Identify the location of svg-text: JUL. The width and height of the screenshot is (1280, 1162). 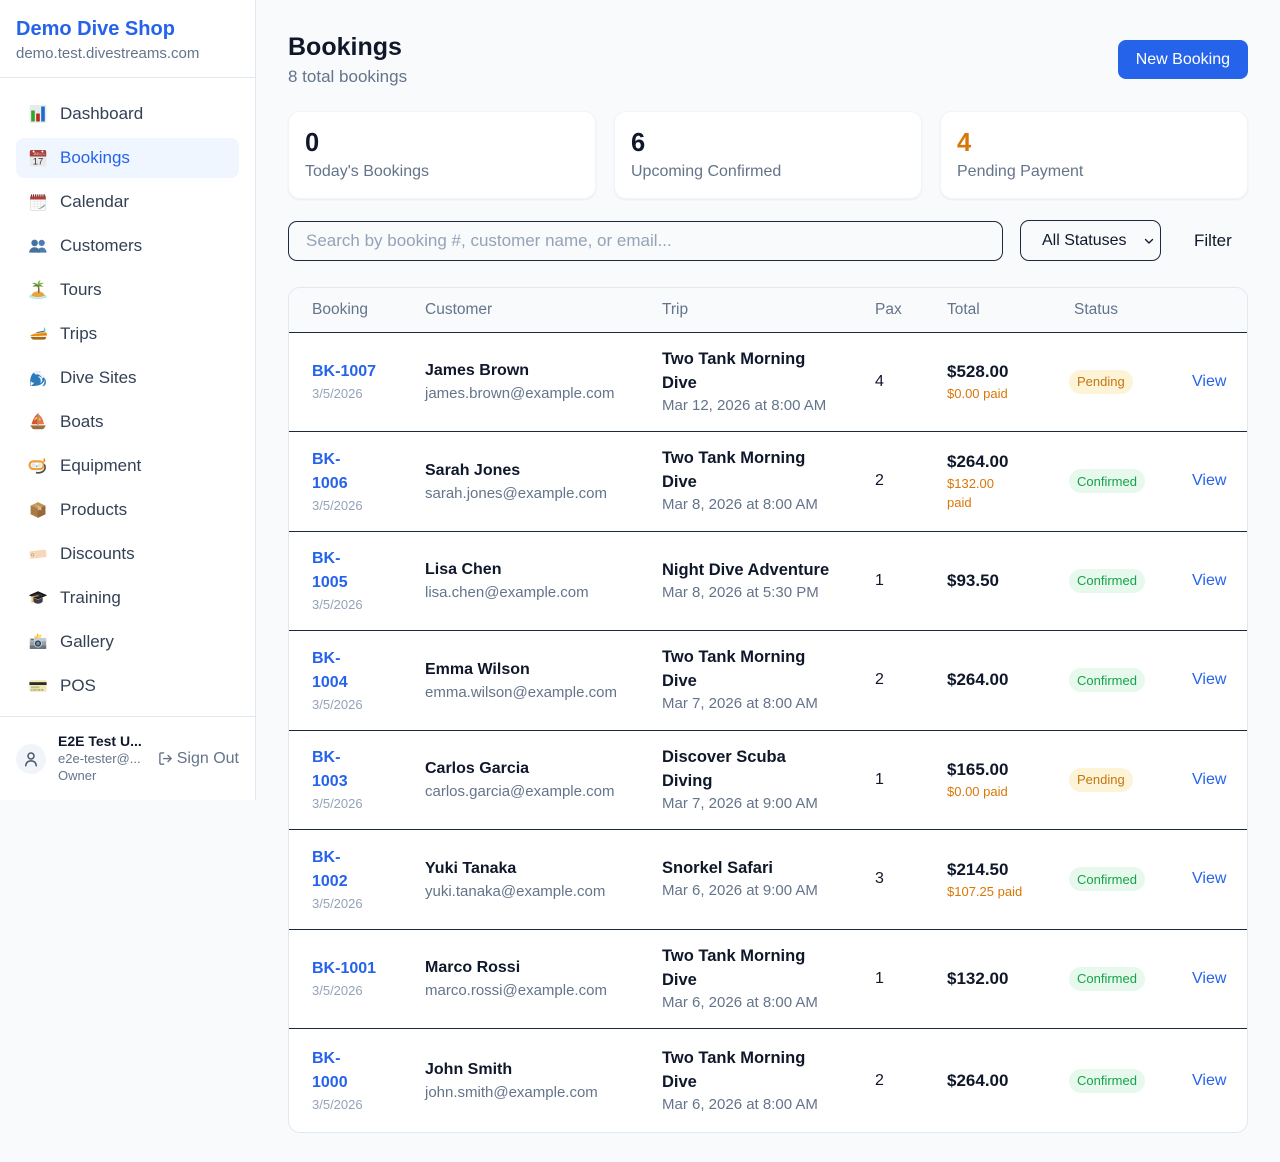
(37, 154).